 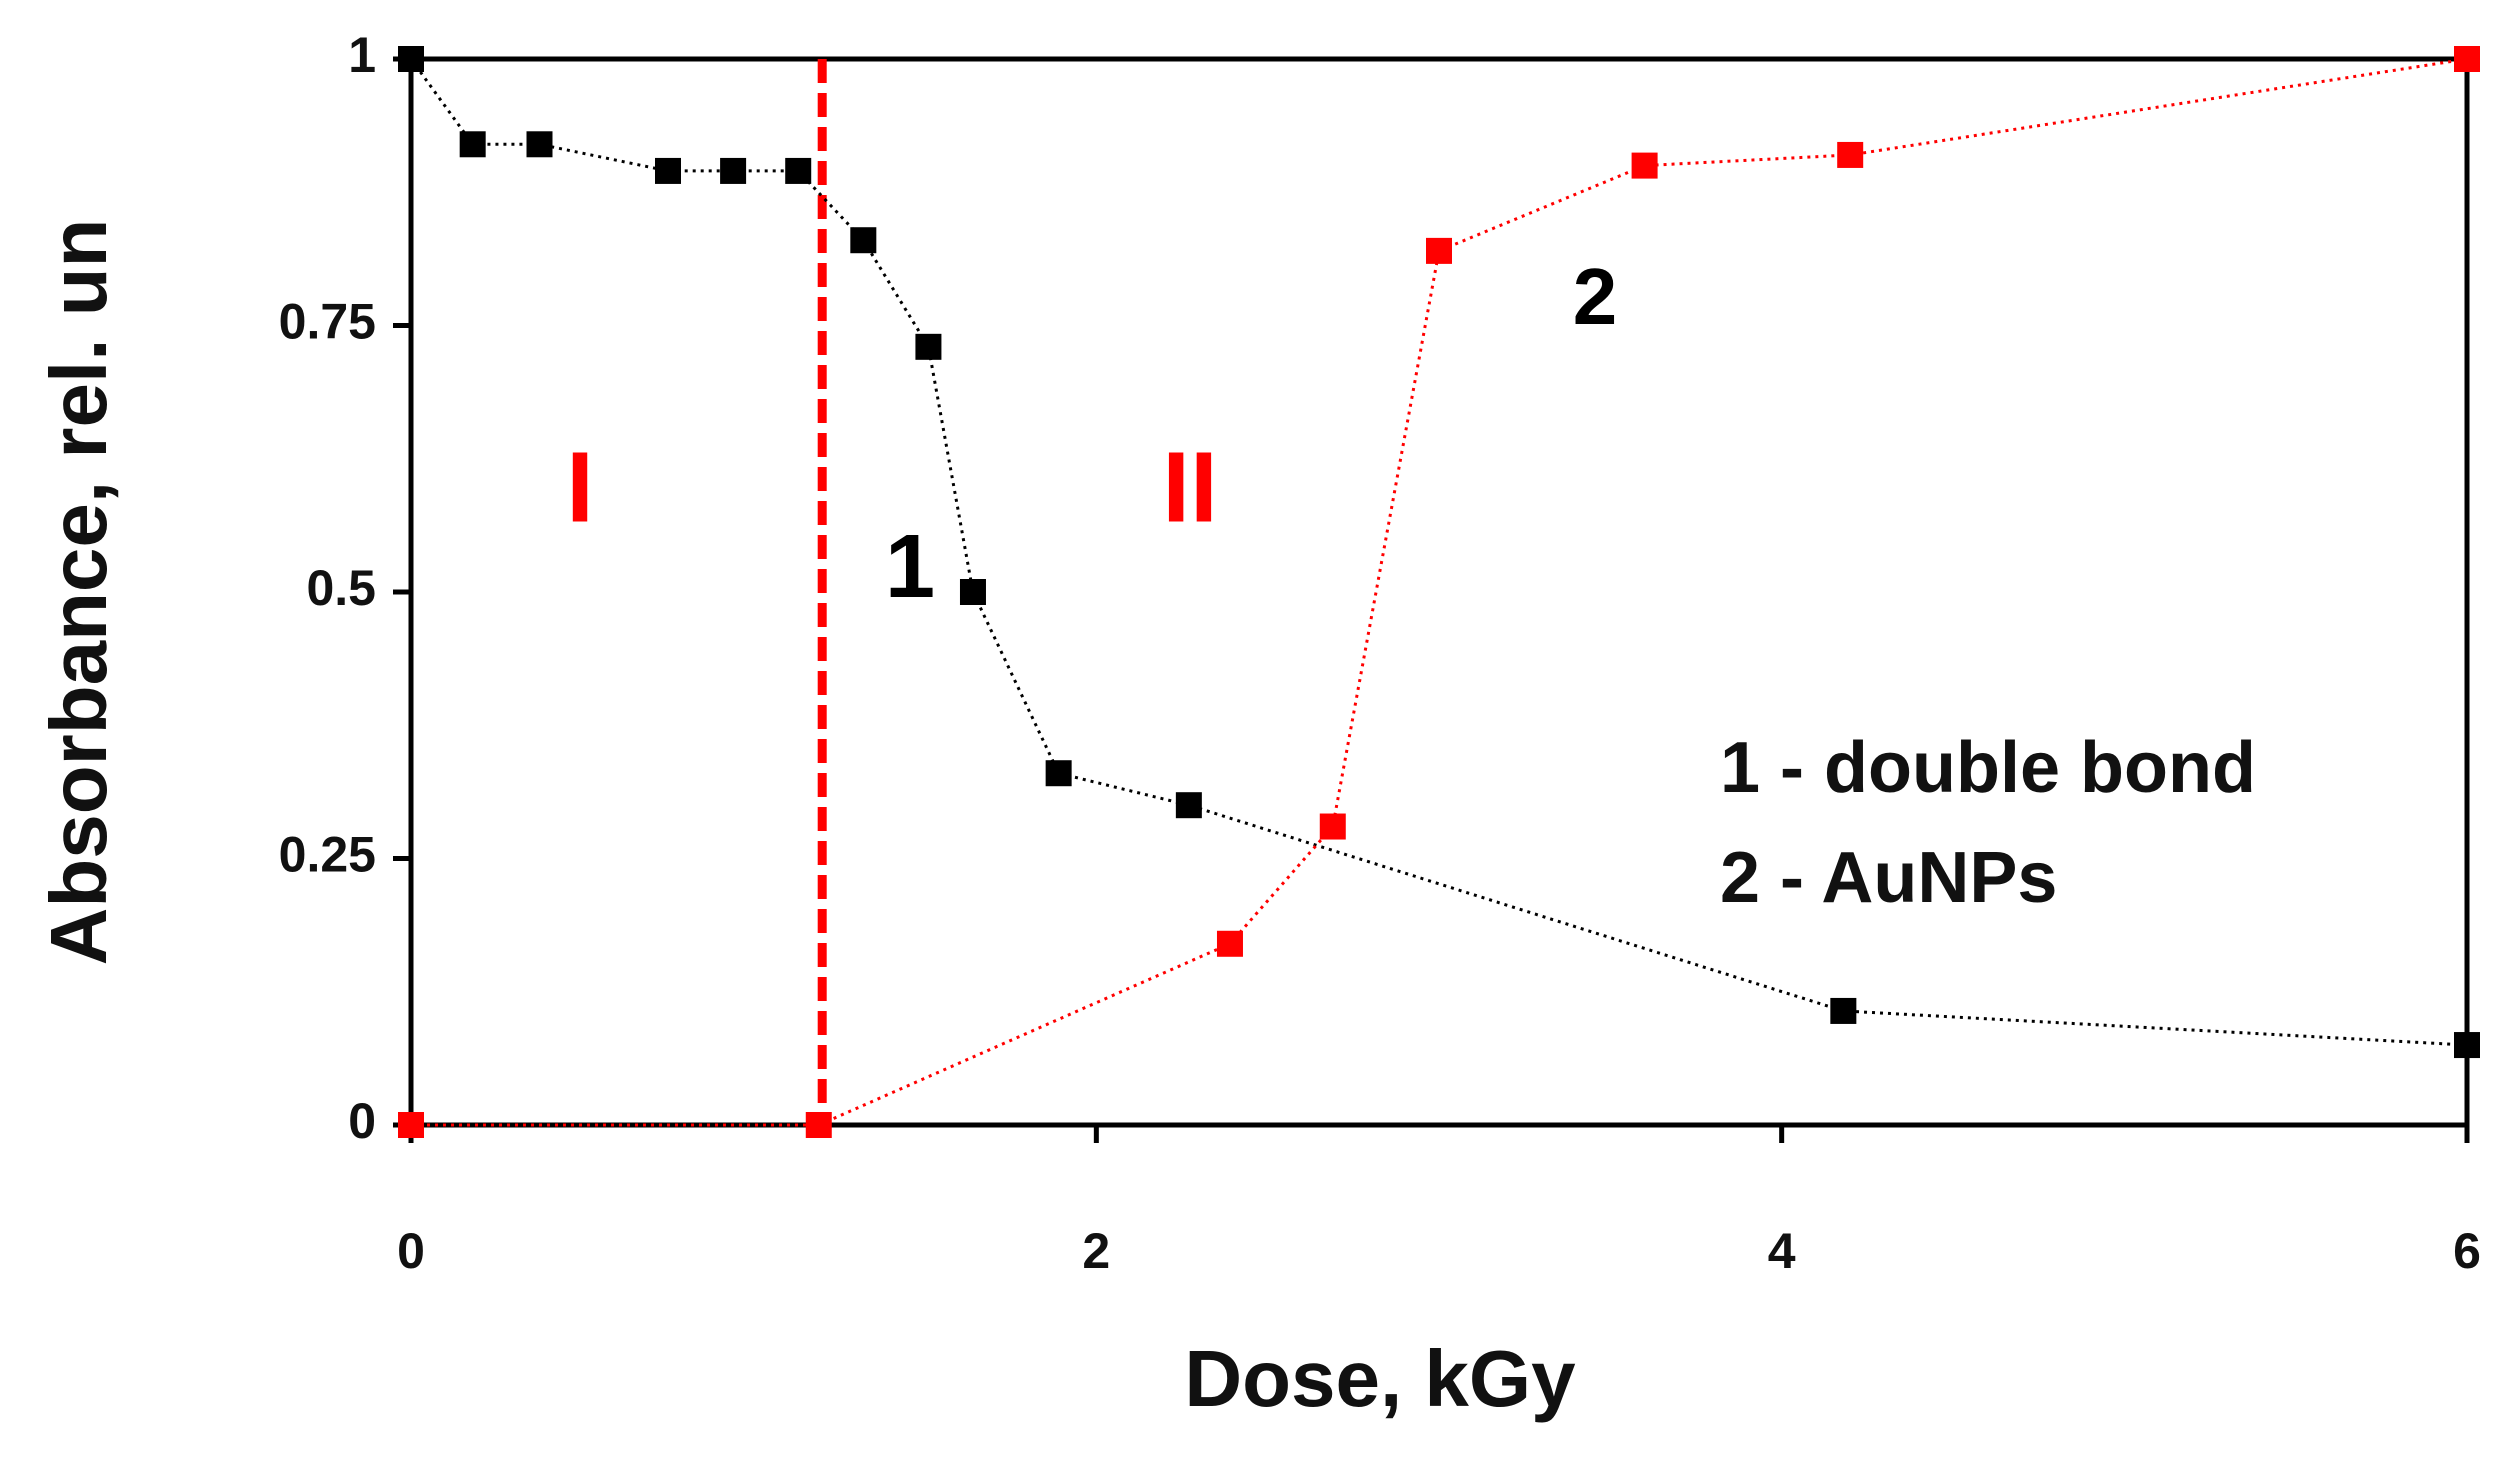 I want to click on legend-entry: 1 - double bond, so click(x=1988, y=768).